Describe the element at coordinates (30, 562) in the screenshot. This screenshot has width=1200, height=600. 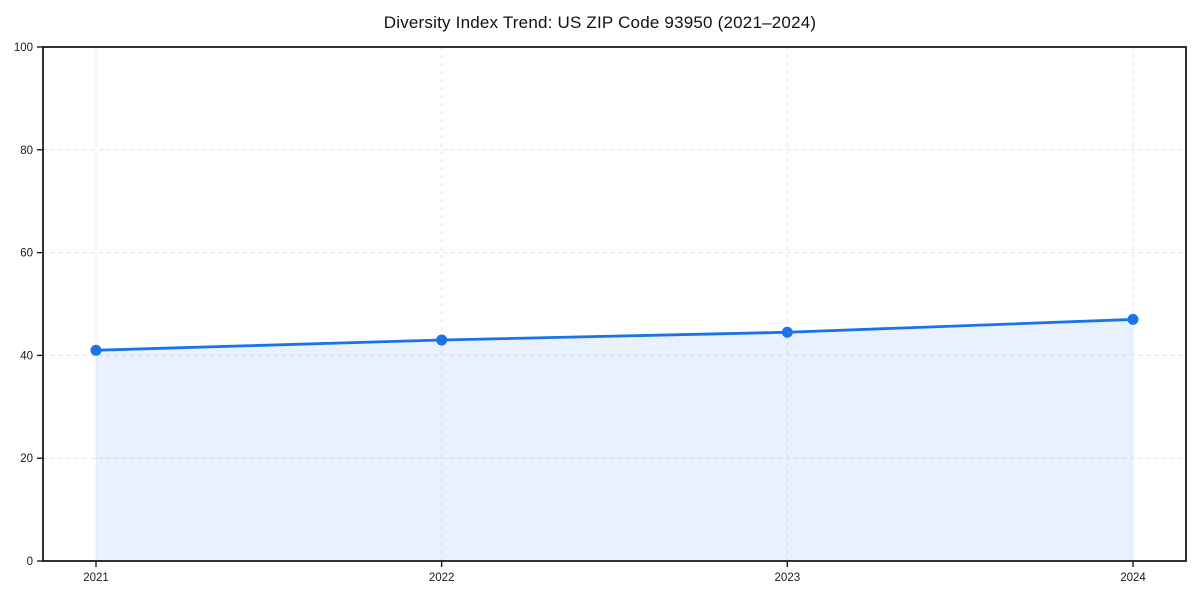
I see `y-axis-tick-label: 0` at that location.